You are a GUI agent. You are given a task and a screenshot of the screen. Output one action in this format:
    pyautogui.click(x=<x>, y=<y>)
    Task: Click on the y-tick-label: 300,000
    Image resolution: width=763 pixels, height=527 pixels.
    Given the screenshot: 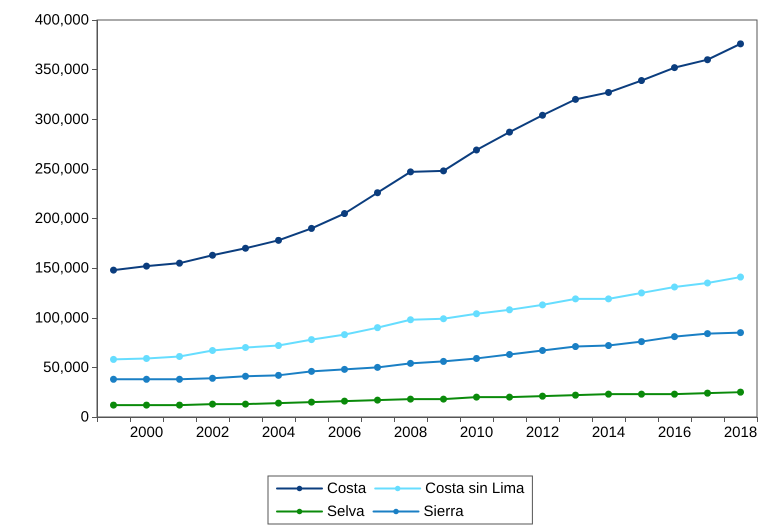 What is the action you would take?
    pyautogui.click(x=61, y=119)
    